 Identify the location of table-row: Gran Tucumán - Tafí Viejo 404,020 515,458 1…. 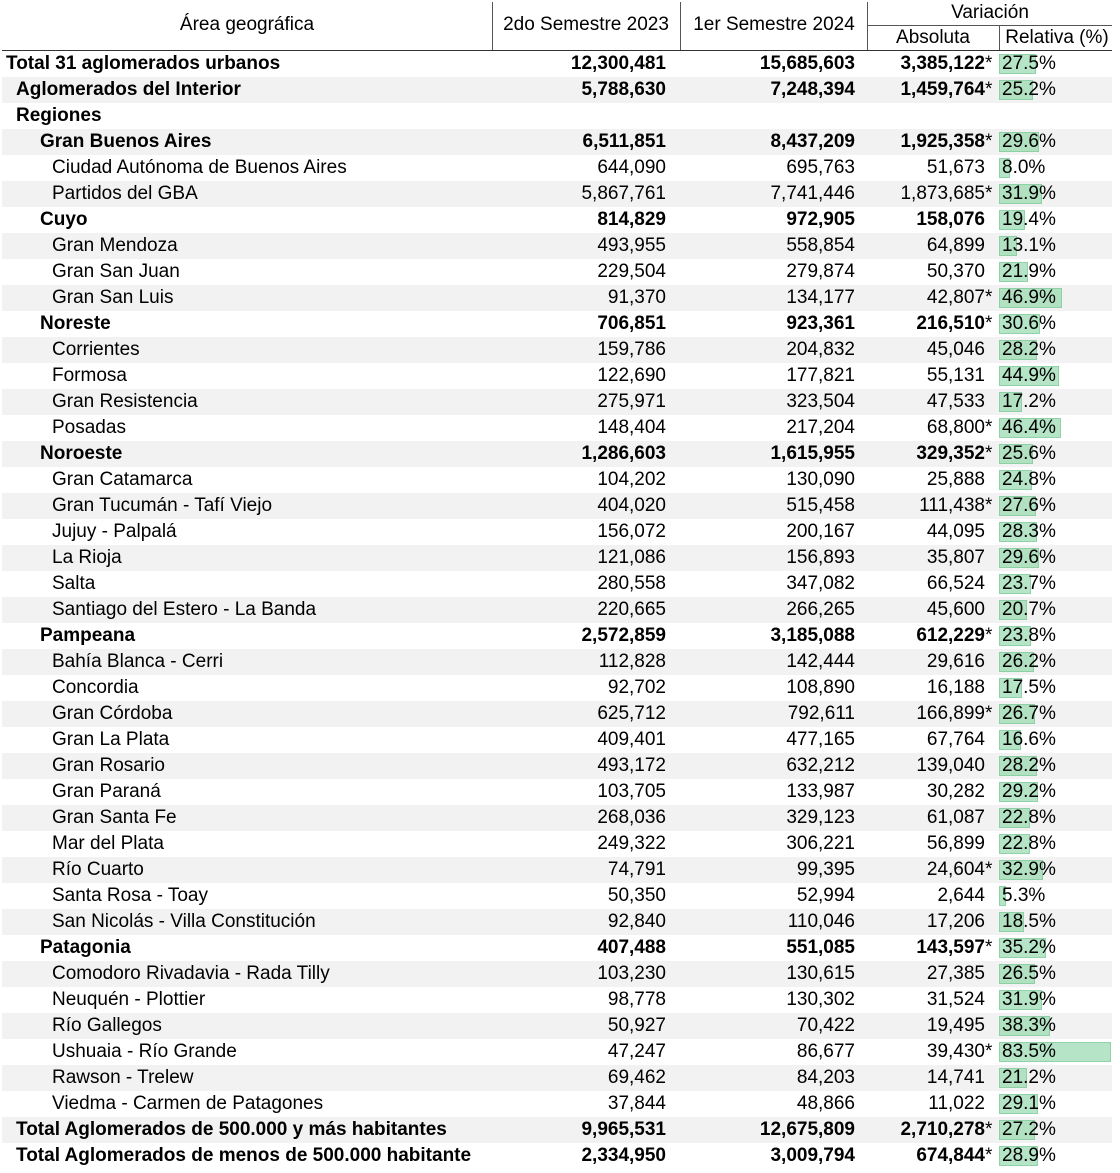
(557, 506).